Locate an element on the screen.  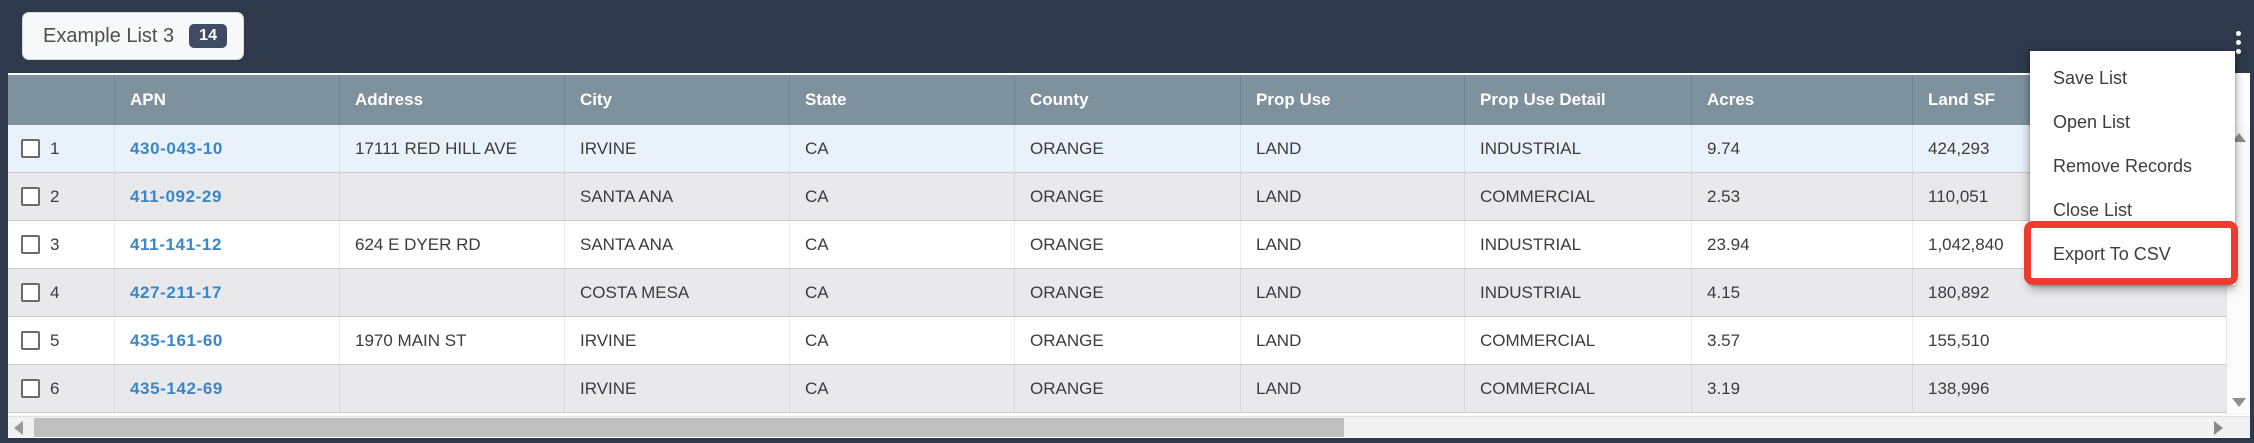
record-count-badge: 14 is located at coordinates (208, 36).